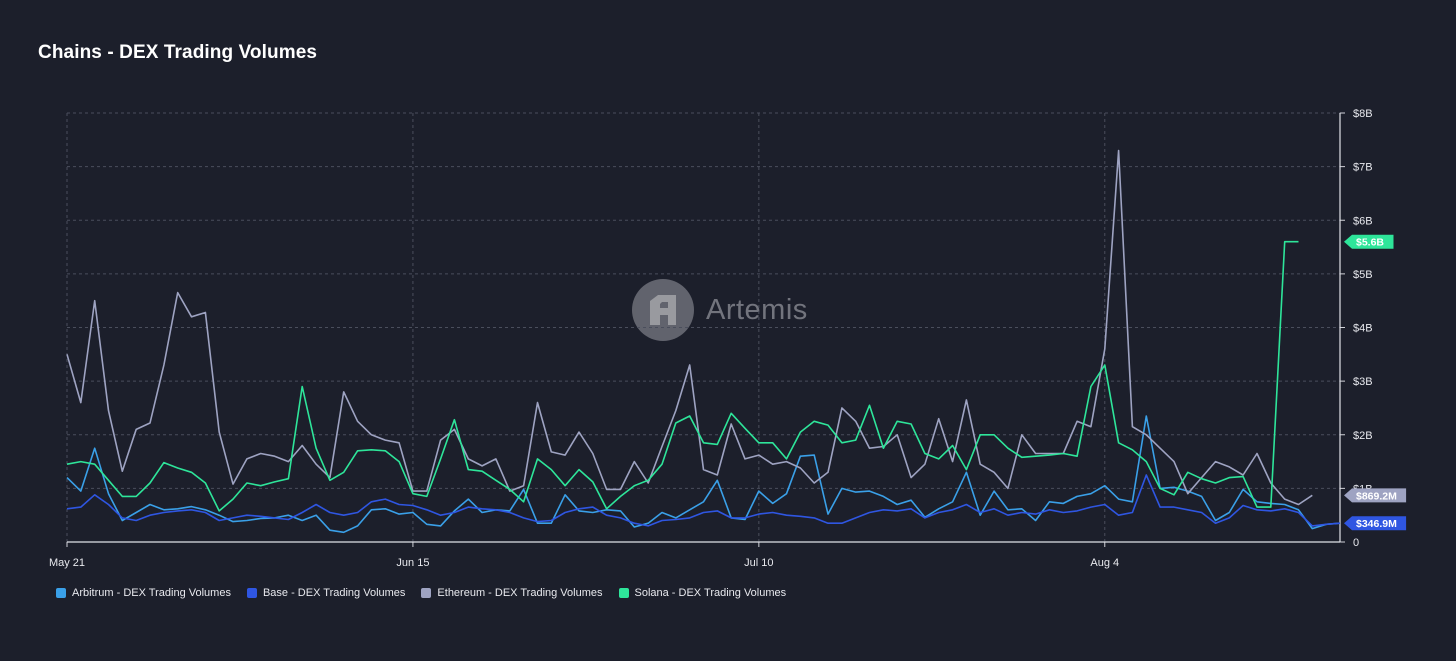  I want to click on chart-title: Chains - DEX Trading Volumes, so click(178, 52).